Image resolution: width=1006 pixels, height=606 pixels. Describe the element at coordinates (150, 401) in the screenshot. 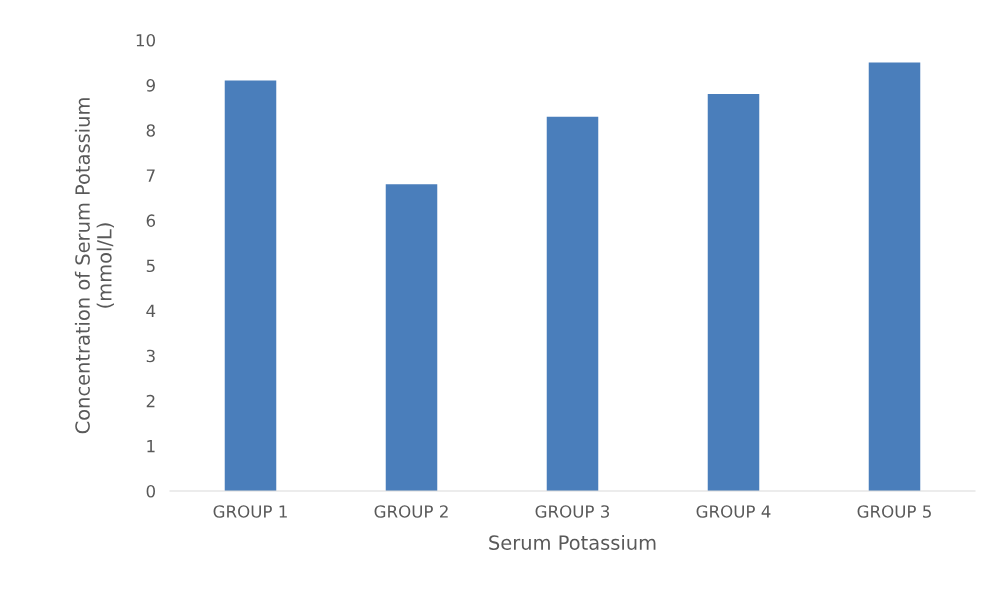

I see `y-tick-label: 2` at that location.